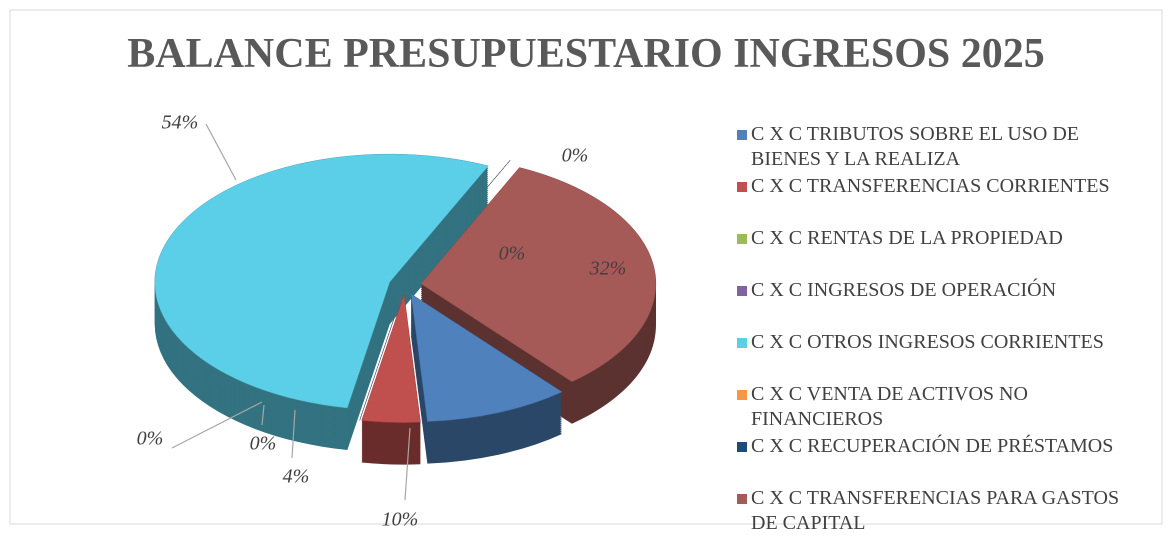  What do you see at coordinates (907, 238) in the screenshot?
I see `legend-label: C X C RENTAS DE LA PROPIEDAD` at bounding box center [907, 238].